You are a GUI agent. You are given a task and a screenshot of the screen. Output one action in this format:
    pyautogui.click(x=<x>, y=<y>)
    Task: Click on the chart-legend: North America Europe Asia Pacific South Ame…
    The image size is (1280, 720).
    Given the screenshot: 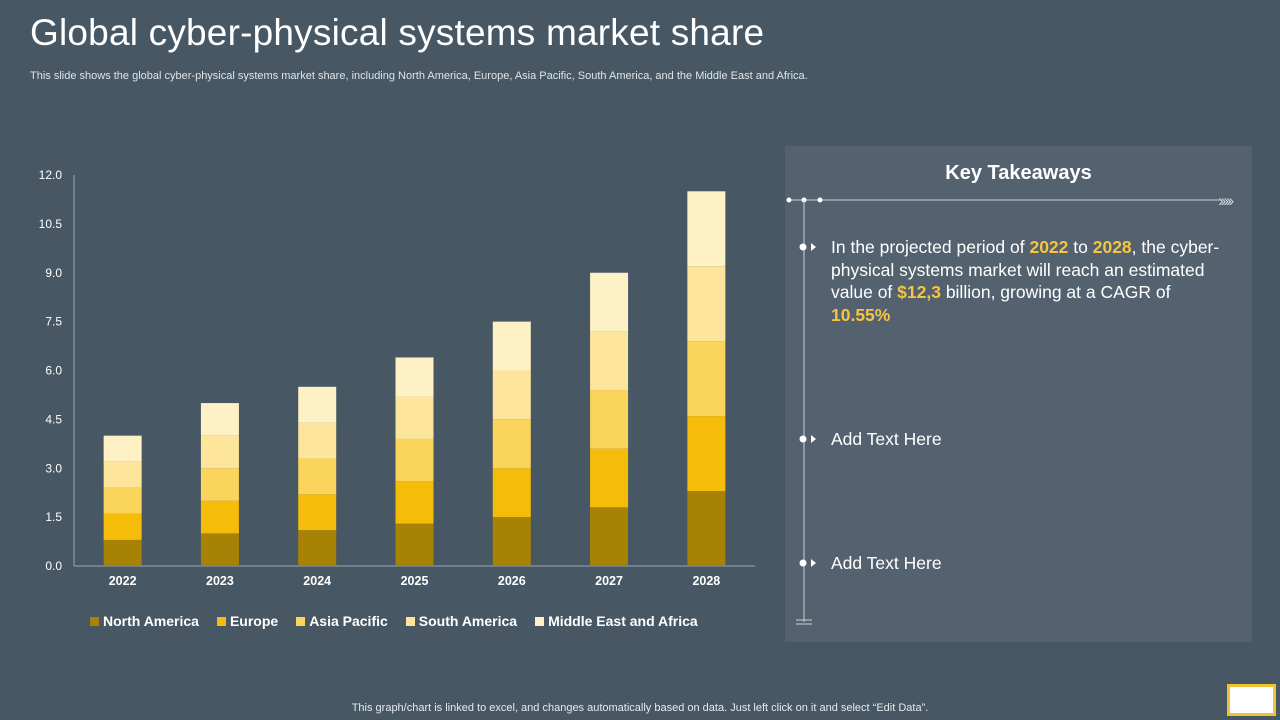 What is the action you would take?
    pyautogui.click(x=394, y=621)
    